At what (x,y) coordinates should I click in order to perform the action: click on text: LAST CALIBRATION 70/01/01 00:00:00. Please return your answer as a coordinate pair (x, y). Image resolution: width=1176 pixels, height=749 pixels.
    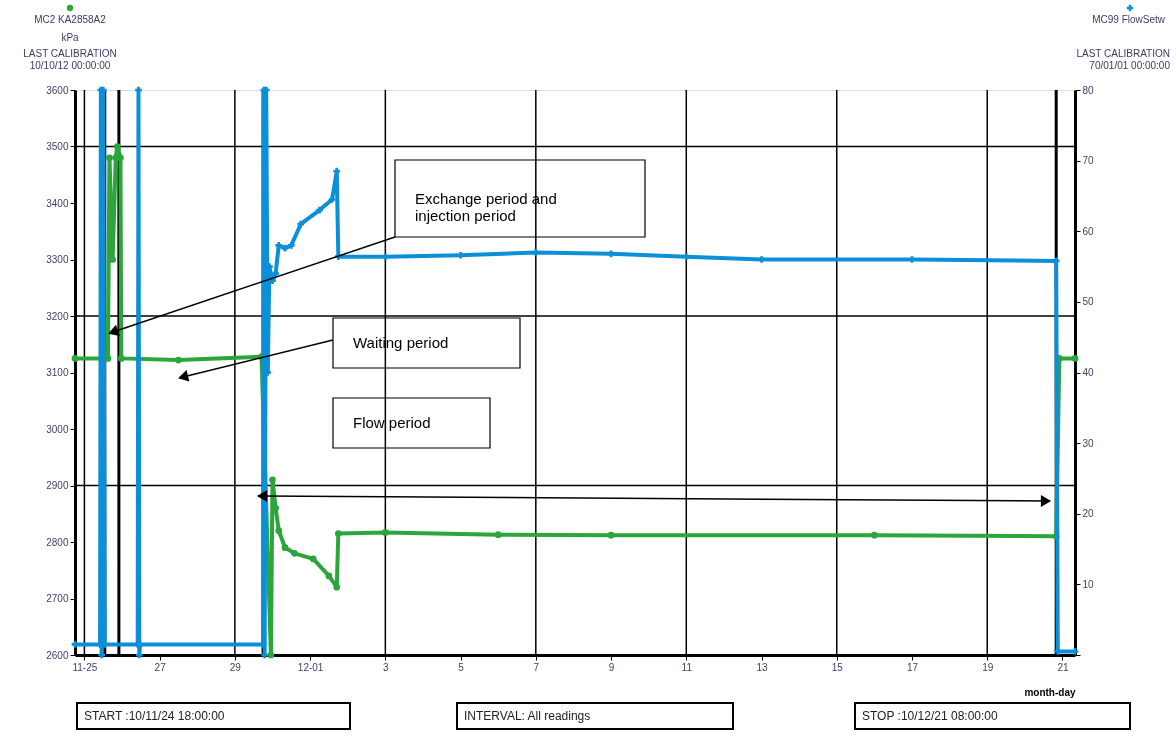
    Looking at the image, I should click on (1123, 59).